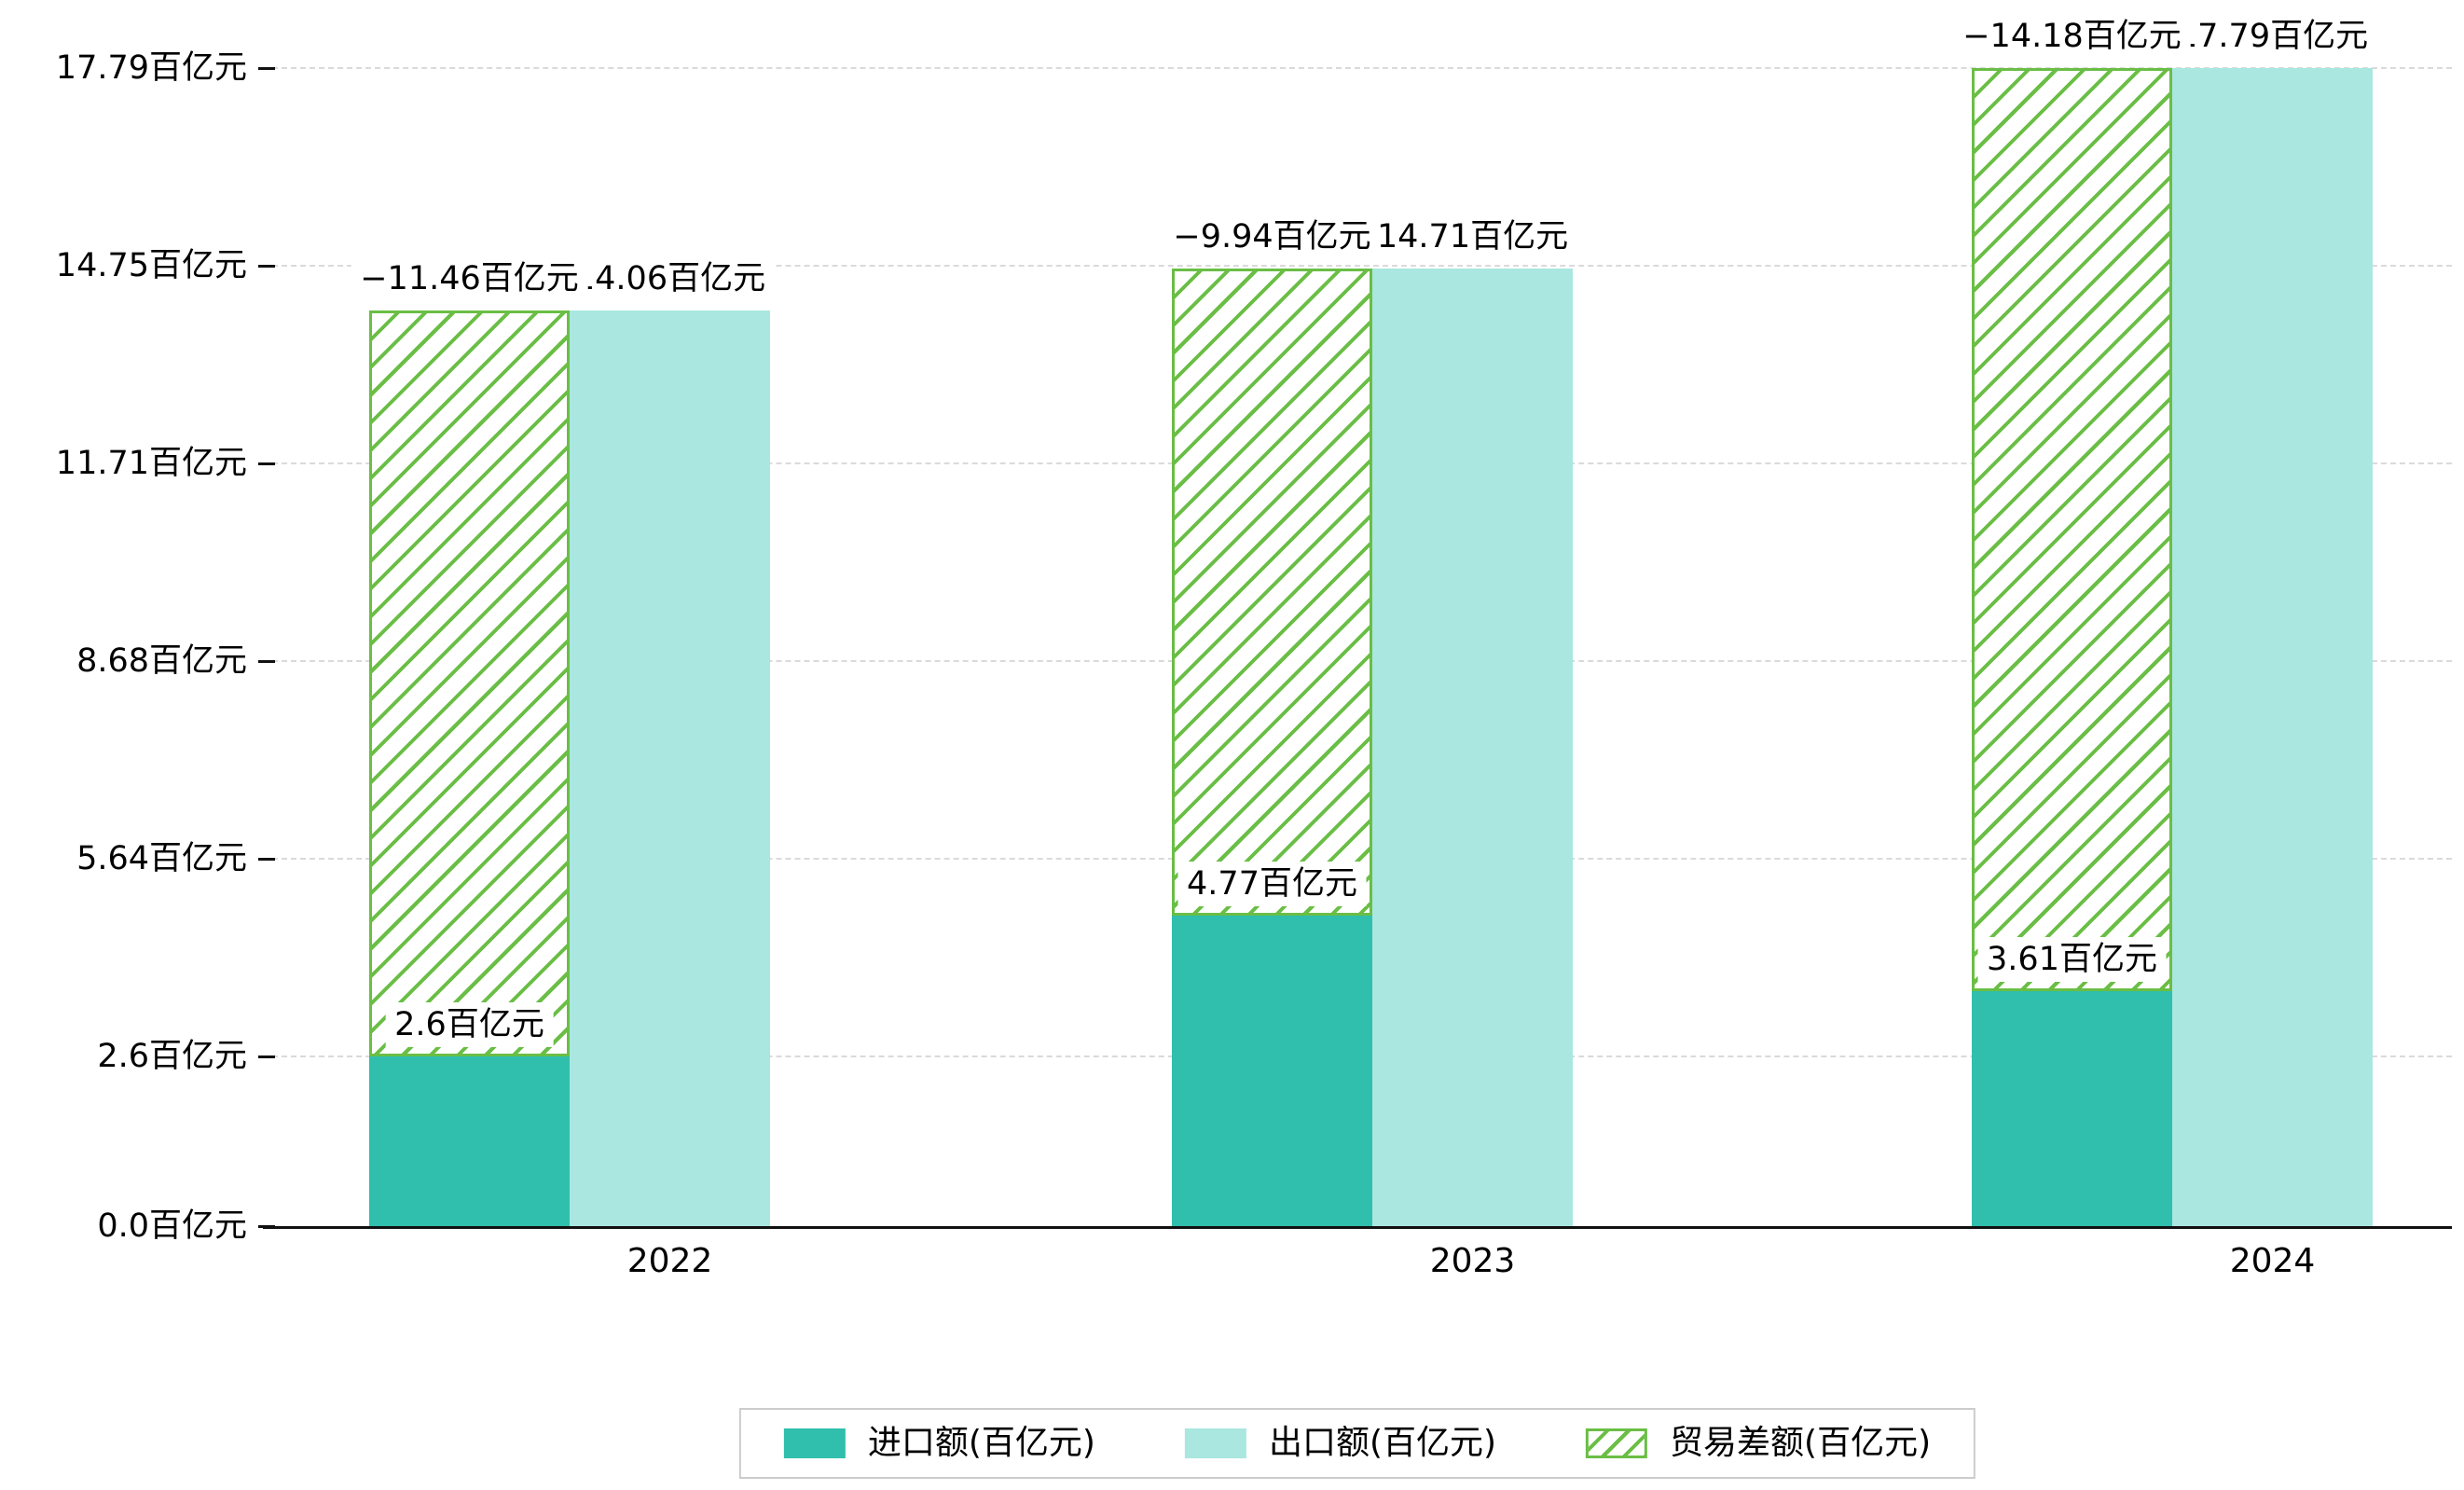 The width and height of the screenshot is (2464, 1490). Describe the element at coordinates (162, 661) in the screenshot. I see `y-tick-label: 8.68百亿元` at that location.